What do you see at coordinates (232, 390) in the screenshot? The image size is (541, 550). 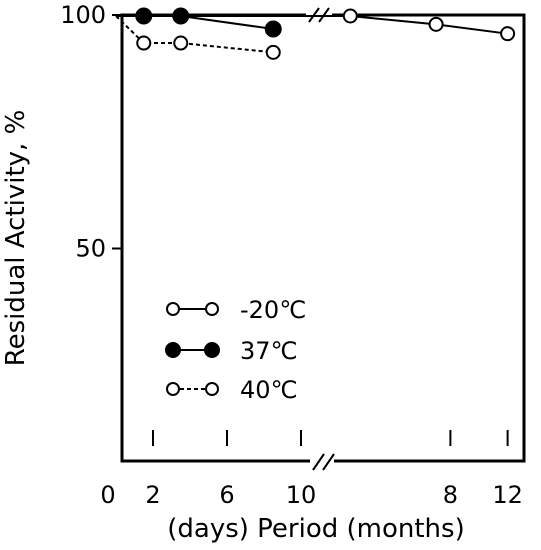 I see `legend-item: 40℃` at bounding box center [232, 390].